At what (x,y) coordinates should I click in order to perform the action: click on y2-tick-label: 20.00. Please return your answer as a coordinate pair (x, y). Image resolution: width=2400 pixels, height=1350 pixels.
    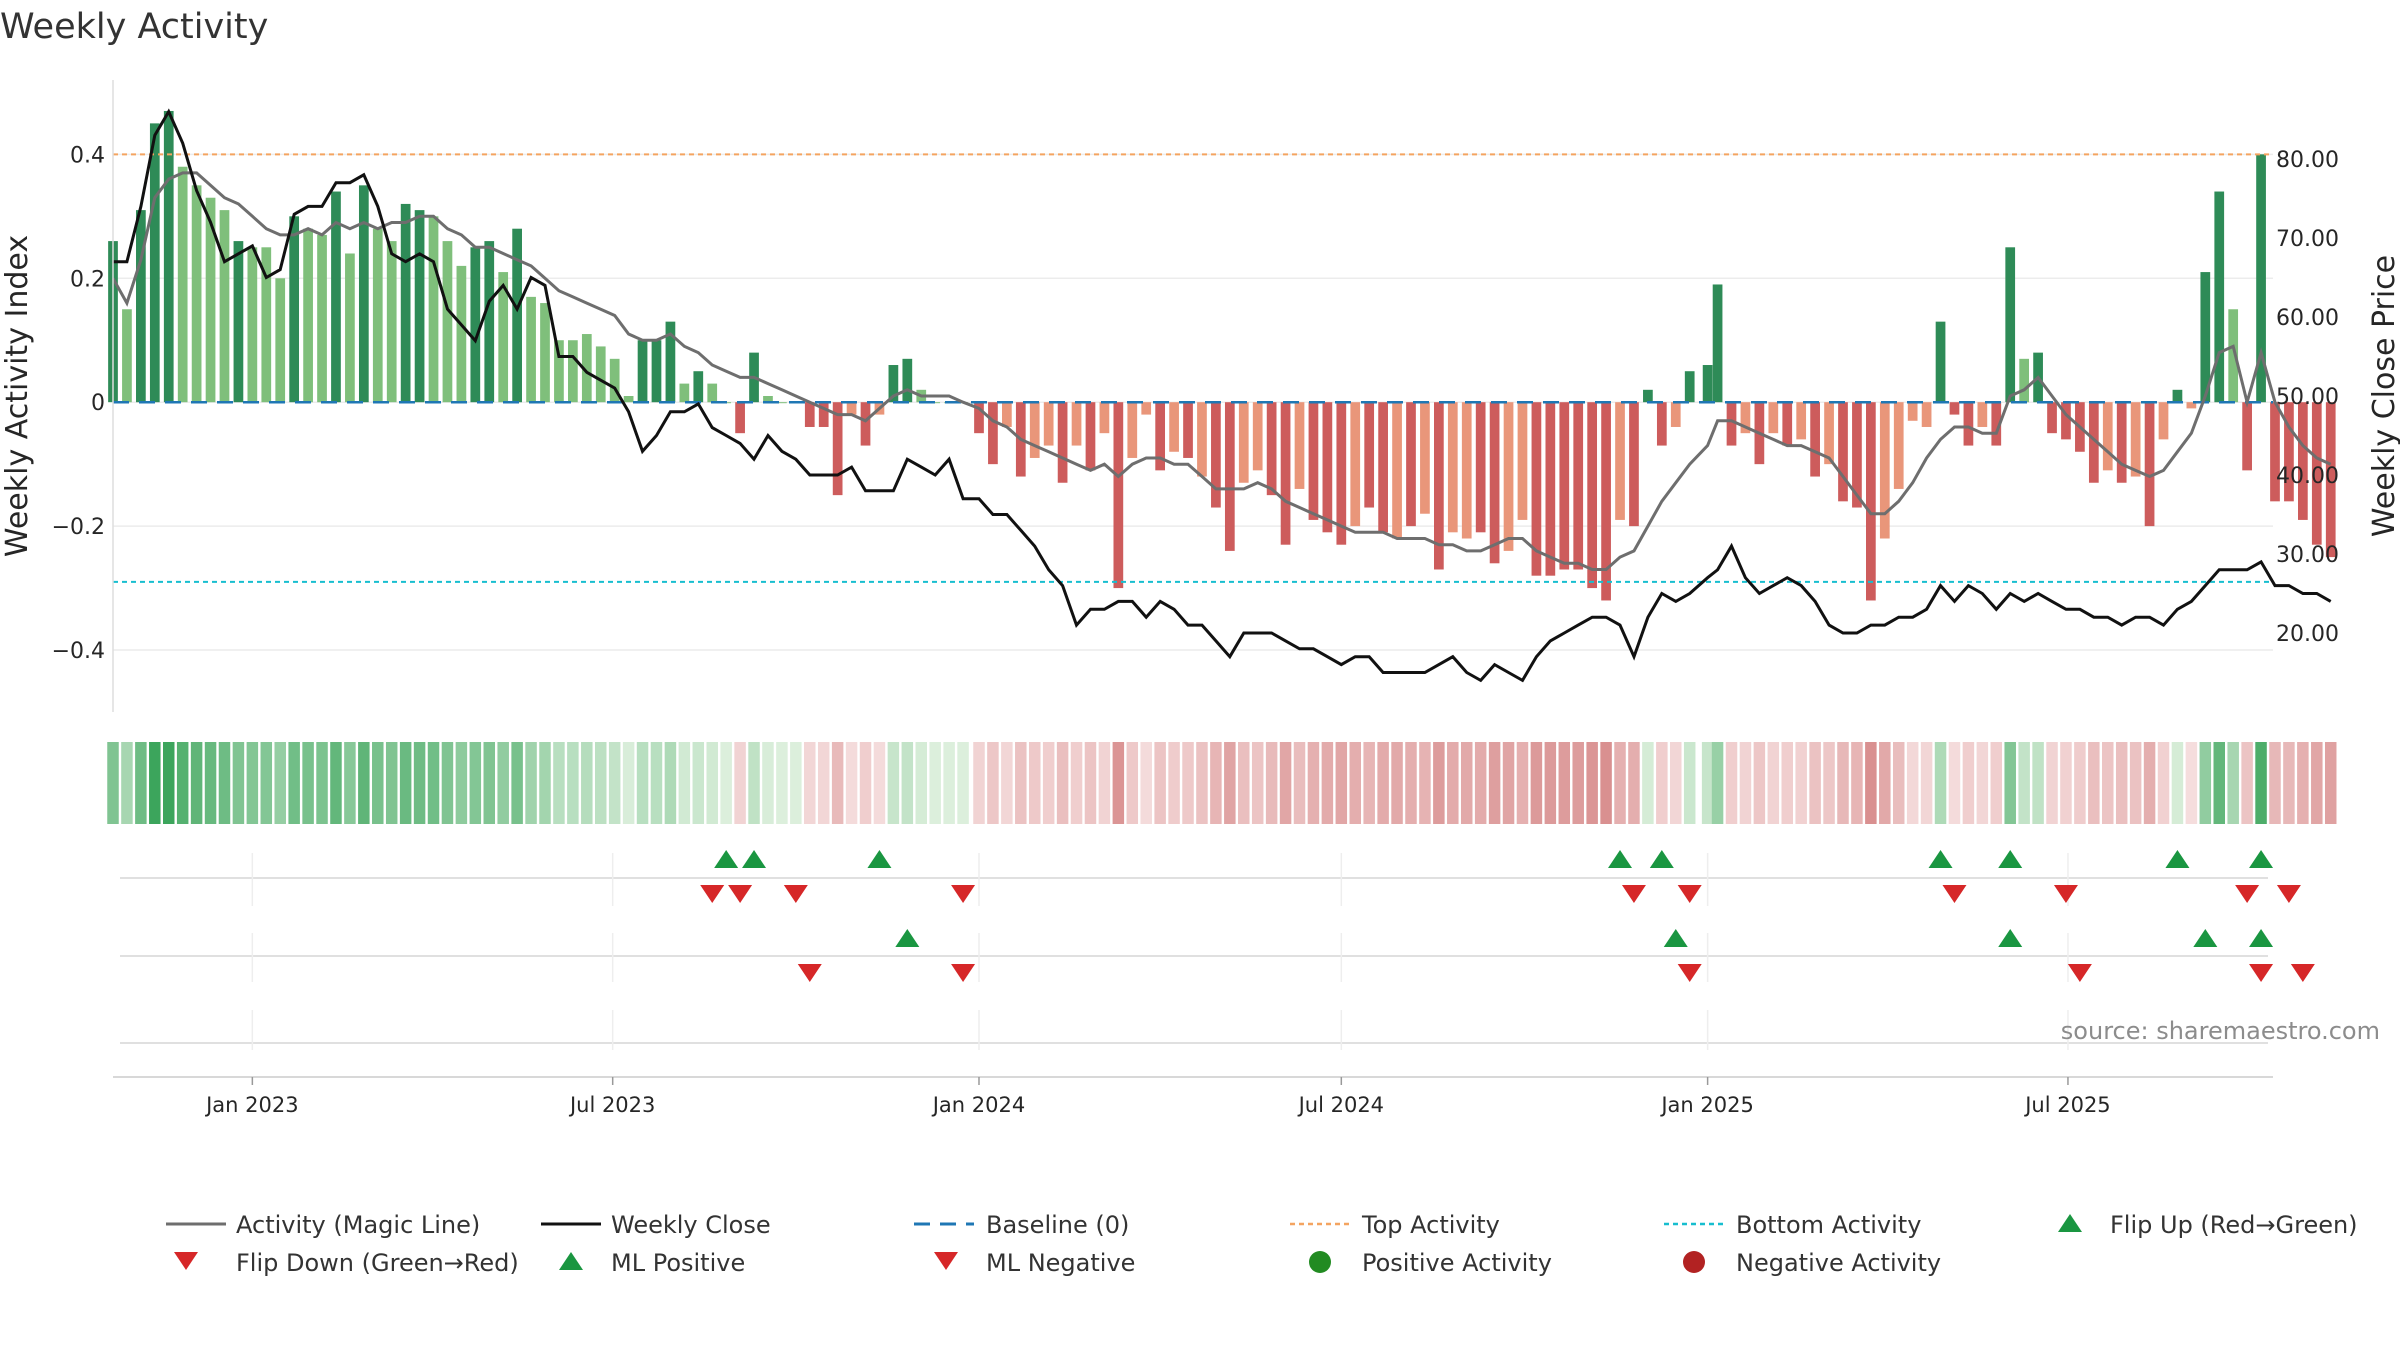
    Looking at the image, I should click on (2307, 634).